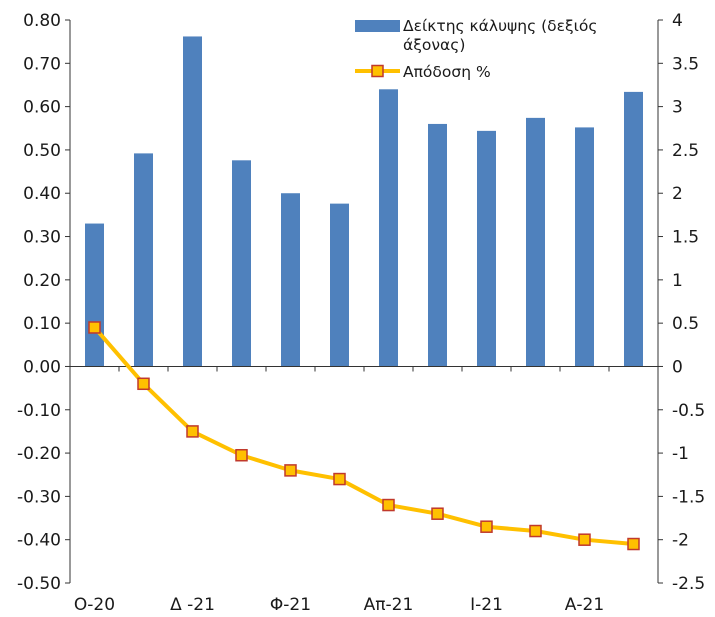 The image size is (715, 617). What do you see at coordinates (434, 45) in the screenshot?
I see `legend-bar-label: άξονας)` at bounding box center [434, 45].